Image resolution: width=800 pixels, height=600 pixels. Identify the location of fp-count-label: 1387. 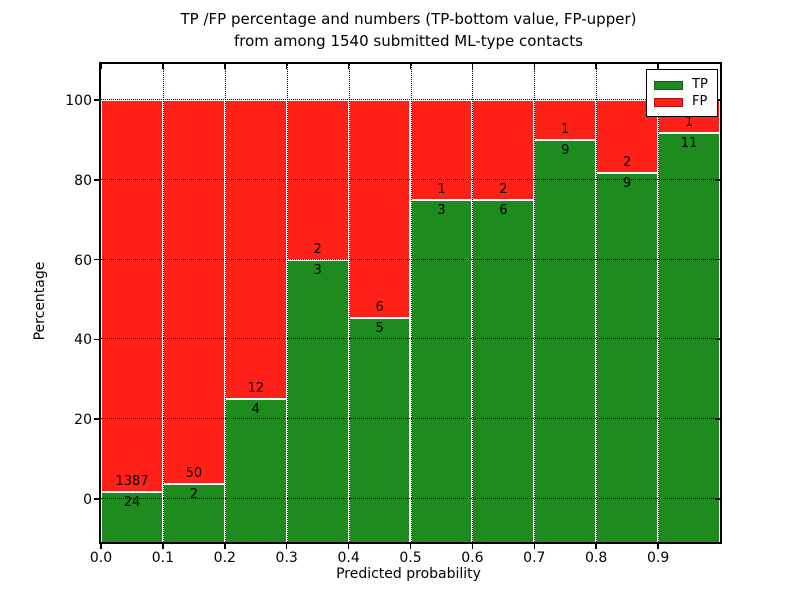
(132, 482).